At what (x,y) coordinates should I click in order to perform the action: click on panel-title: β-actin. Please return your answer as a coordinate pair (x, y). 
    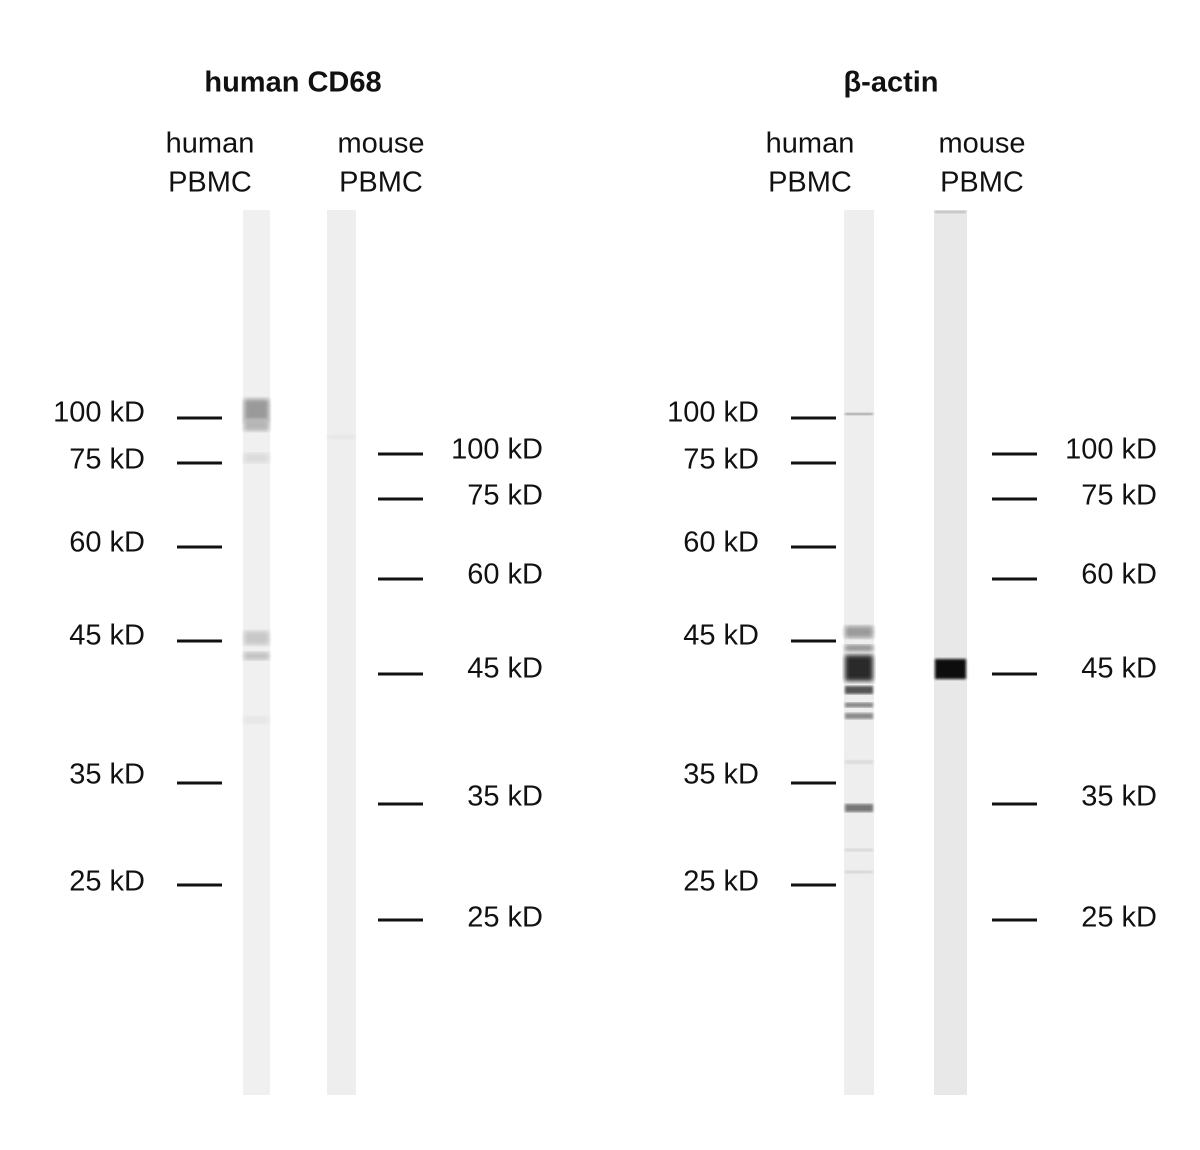
    Looking at the image, I should click on (890, 83).